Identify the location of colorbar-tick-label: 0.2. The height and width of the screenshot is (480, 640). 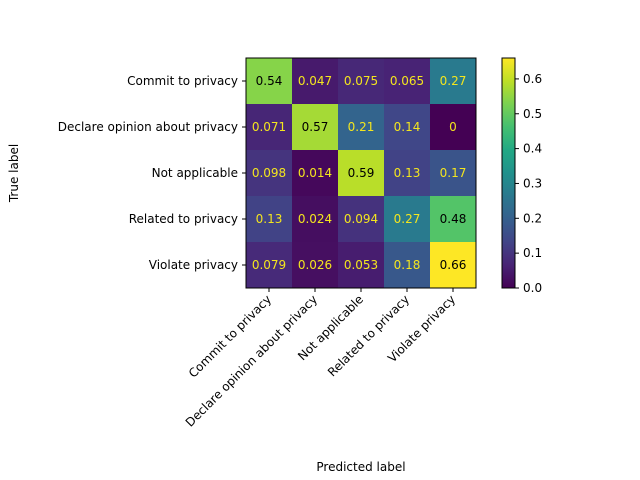
(532, 218).